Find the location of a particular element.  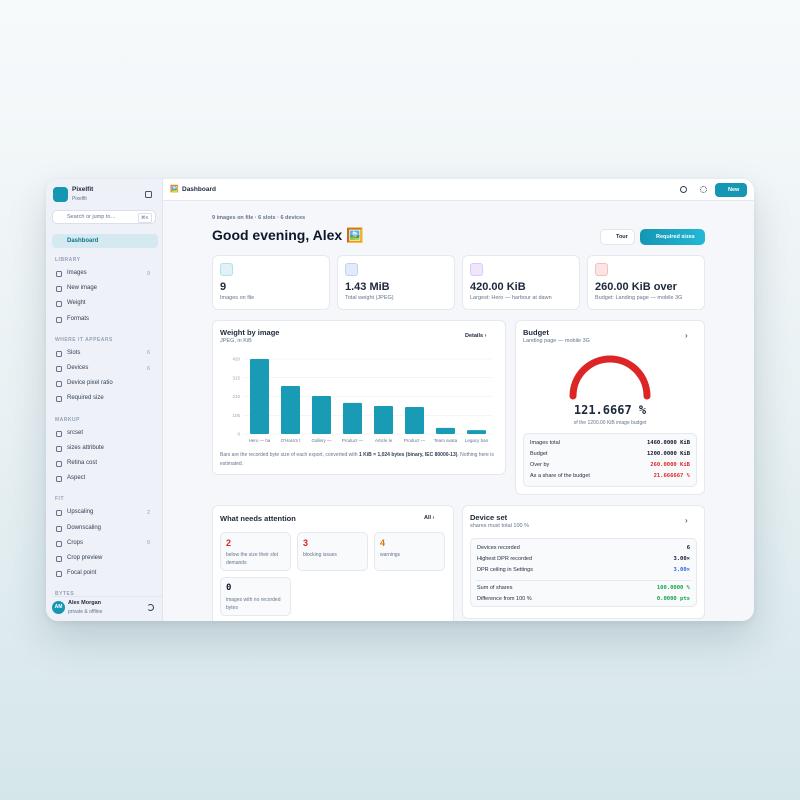

stat-label: Largest: Hero — harbour at dawn is located at coordinates (511, 298).